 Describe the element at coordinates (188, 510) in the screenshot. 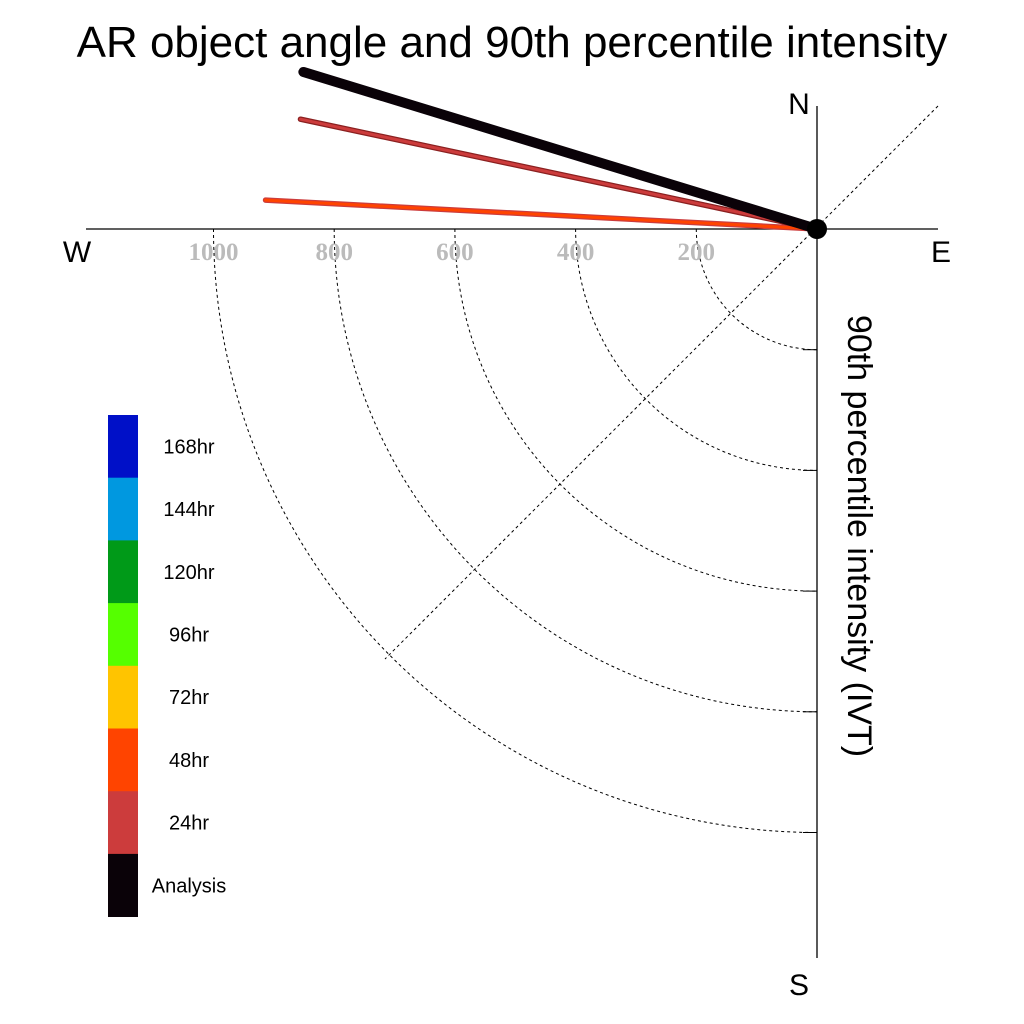

I see `legend-label-144hr: 144hr` at that location.